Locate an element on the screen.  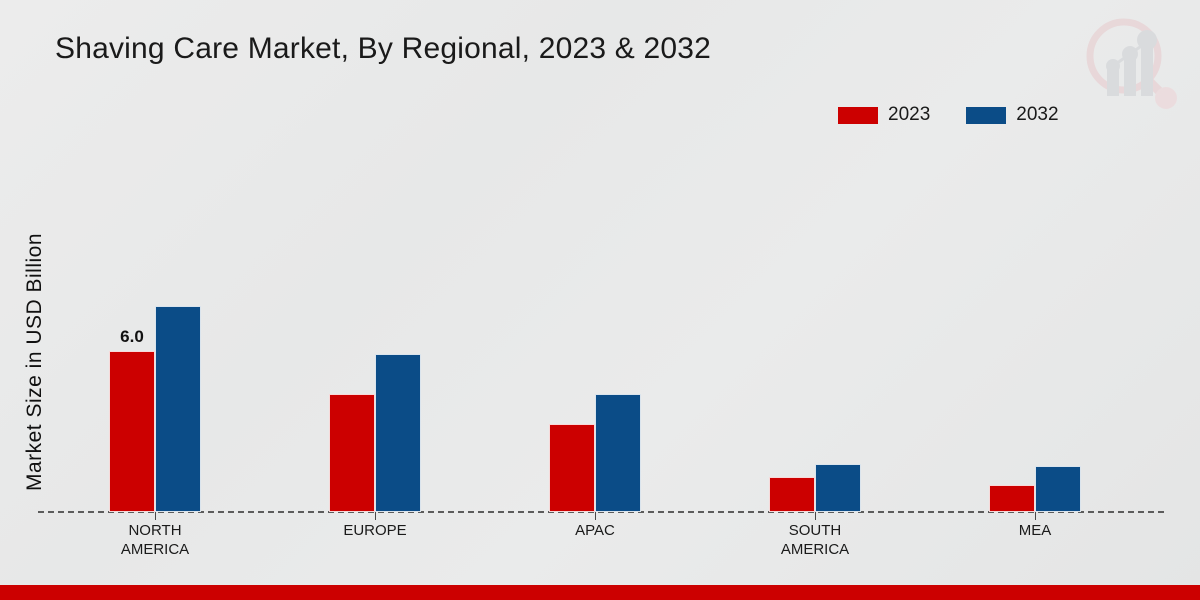
legend-label-2032: 2032 is located at coordinates (1037, 114).